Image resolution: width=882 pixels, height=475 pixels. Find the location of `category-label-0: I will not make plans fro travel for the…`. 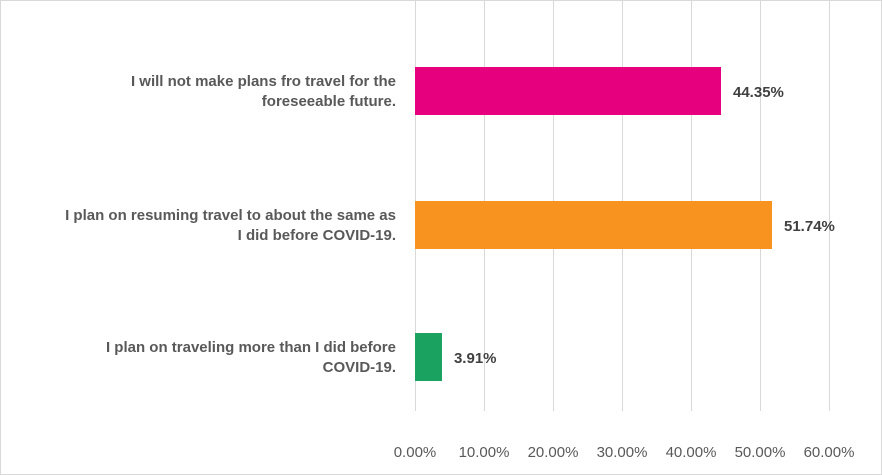

category-label-0: I will not make plans fro travel for the… is located at coordinates (263, 91).